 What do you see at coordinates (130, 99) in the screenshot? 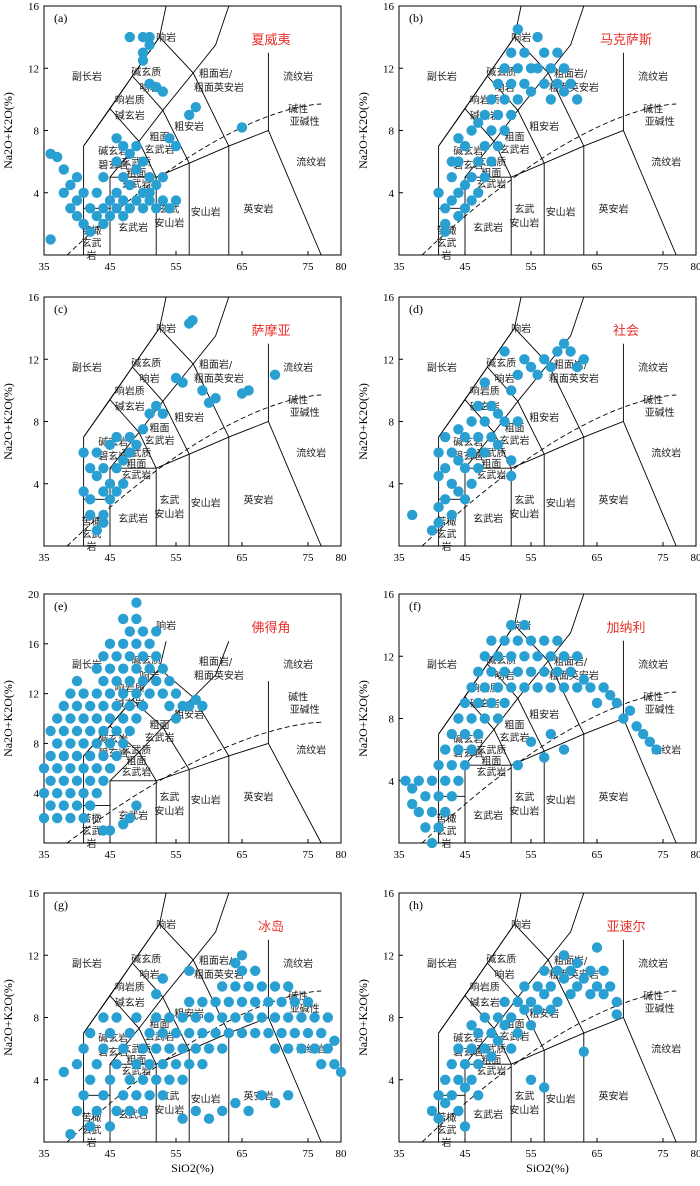
I see `rock-field-label: 响岩质` at bounding box center [130, 99].